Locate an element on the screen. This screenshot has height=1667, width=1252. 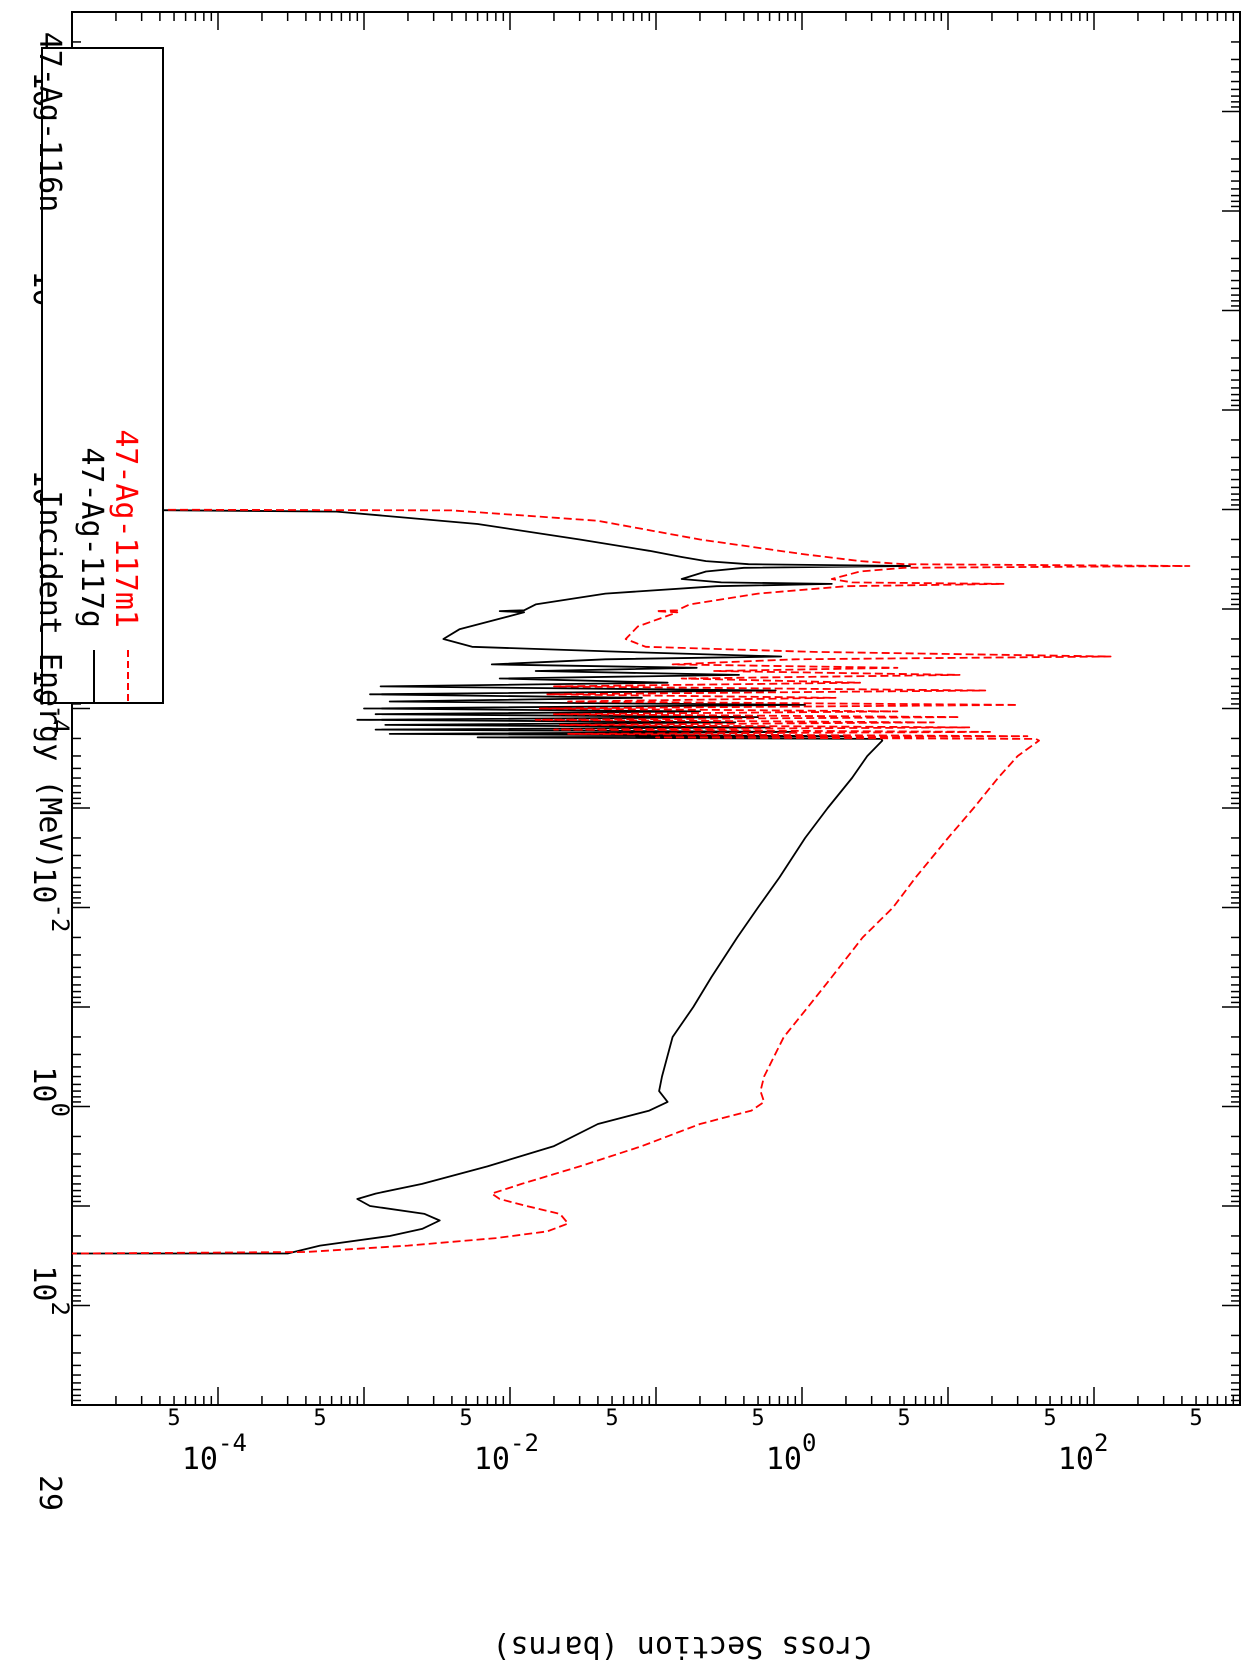
y-tick-label-exponent: -4 is located at coordinates (232, 1443).